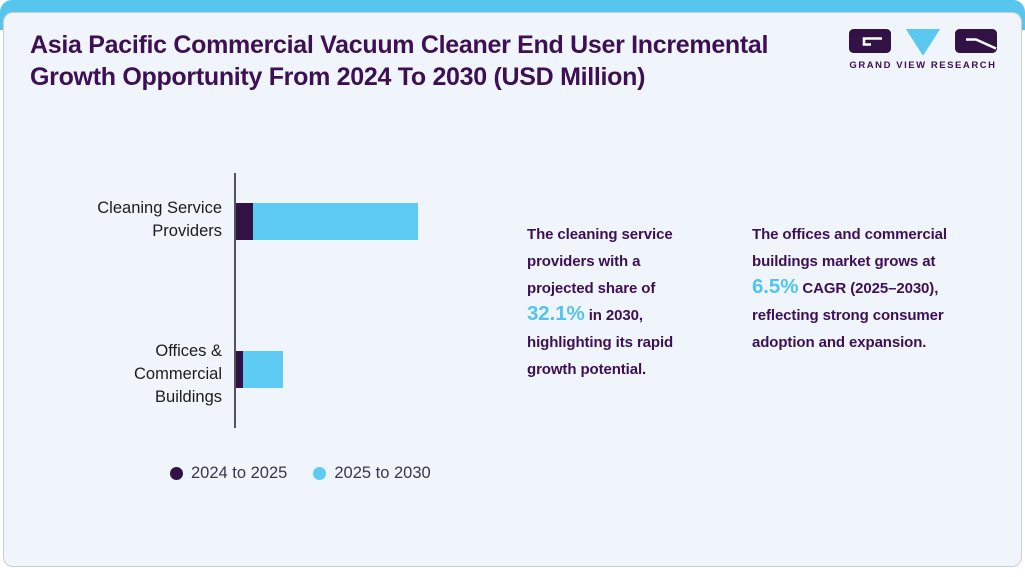 The image size is (1025, 577). I want to click on brand-logo-marks, so click(923, 42).